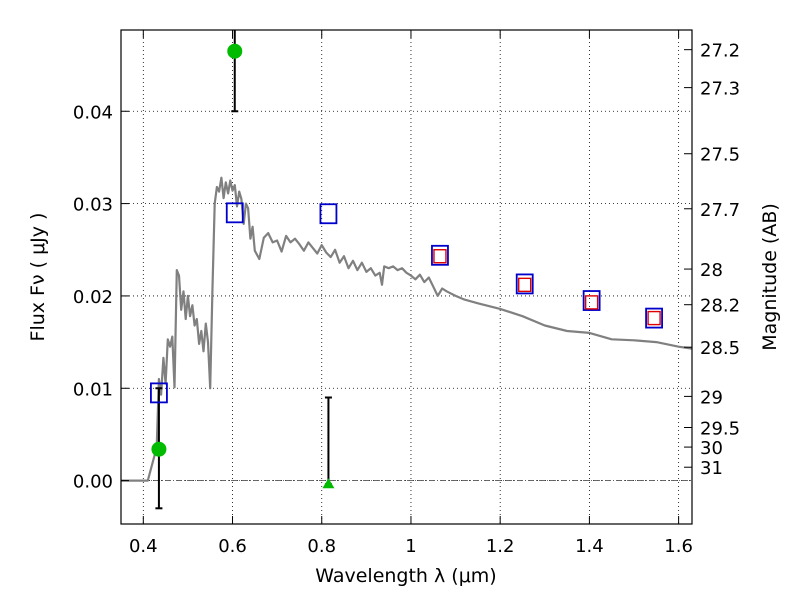 The width and height of the screenshot is (800, 600). What do you see at coordinates (711, 397) in the screenshot?
I see `mag-tick-label: 29` at bounding box center [711, 397].